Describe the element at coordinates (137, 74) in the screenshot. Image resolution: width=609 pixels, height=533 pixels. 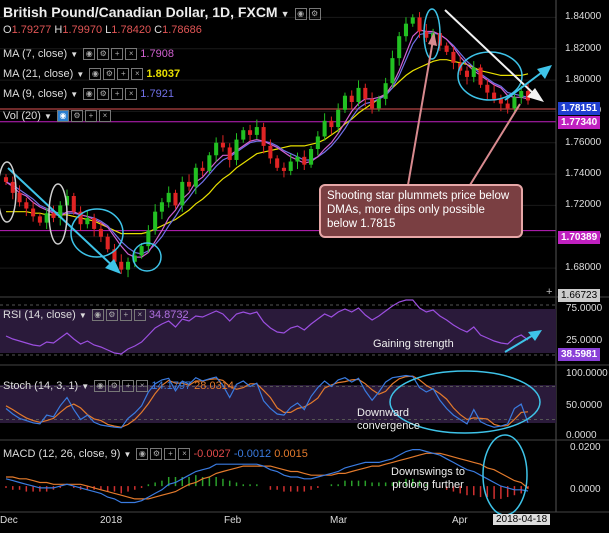
I see `ma21-close-icon: ×` at that location.